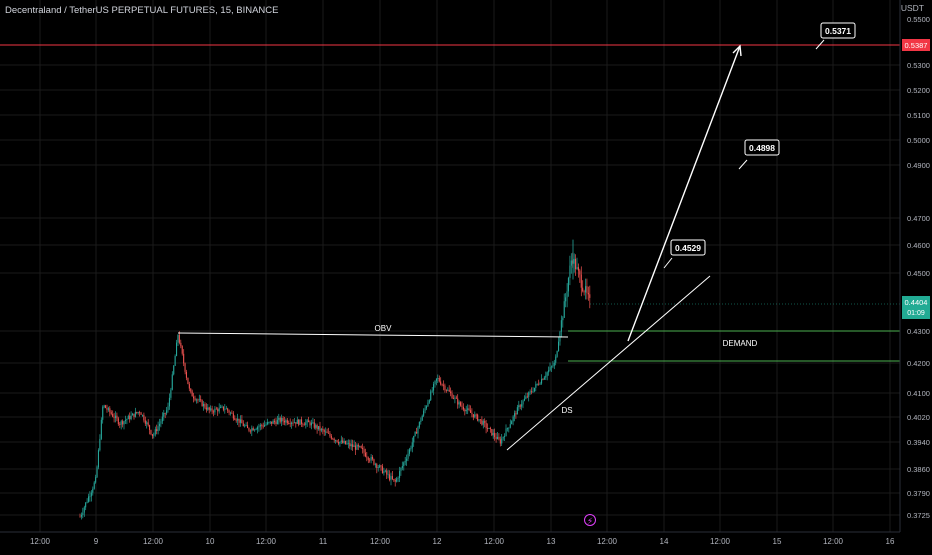  What do you see at coordinates (373, 335) in the screenshot?
I see `obv-line` at bounding box center [373, 335].